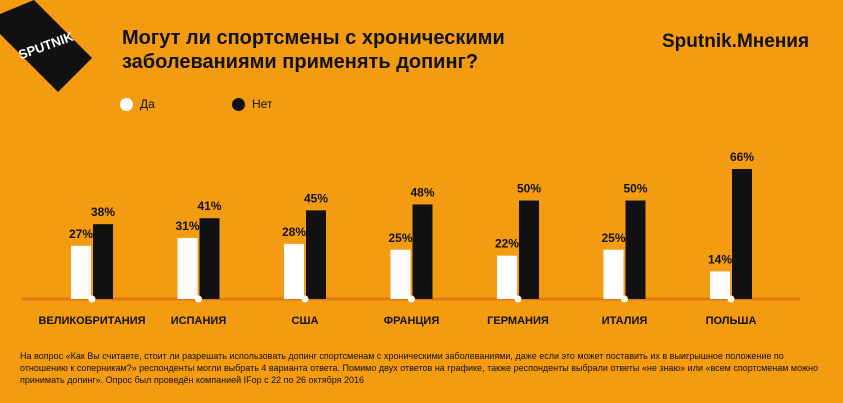 Image resolution: width=843 pixels, height=403 pixels. What do you see at coordinates (731, 321) in the screenshot?
I see `x-tick-label: ПОЛЬША` at bounding box center [731, 321].